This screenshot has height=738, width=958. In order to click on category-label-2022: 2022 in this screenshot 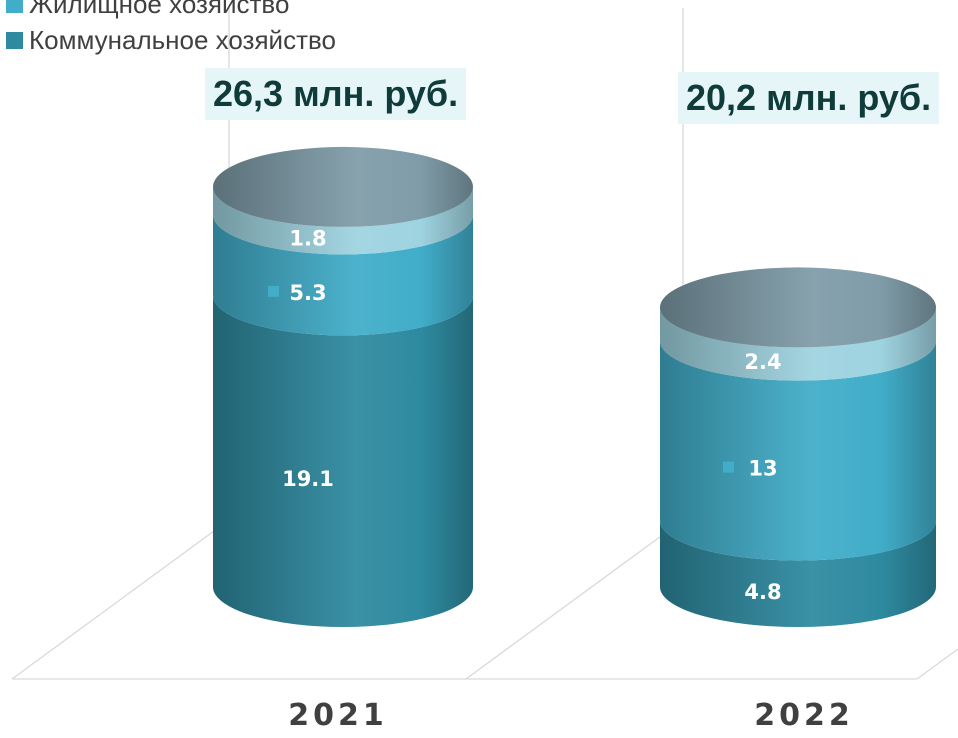, I will do `click(804, 715)`.